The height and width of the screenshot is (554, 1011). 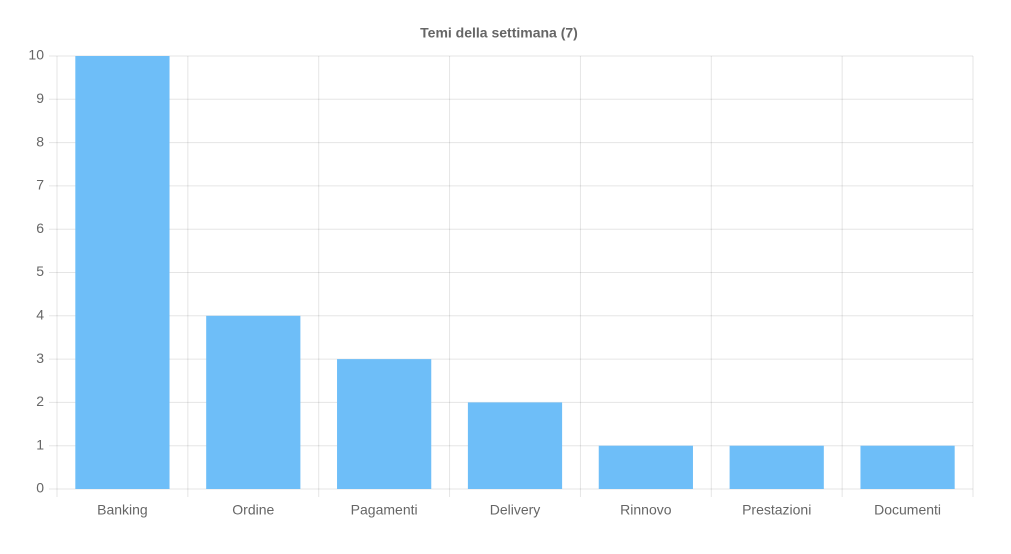 I want to click on x-tick-label: Ordine, so click(x=253, y=510).